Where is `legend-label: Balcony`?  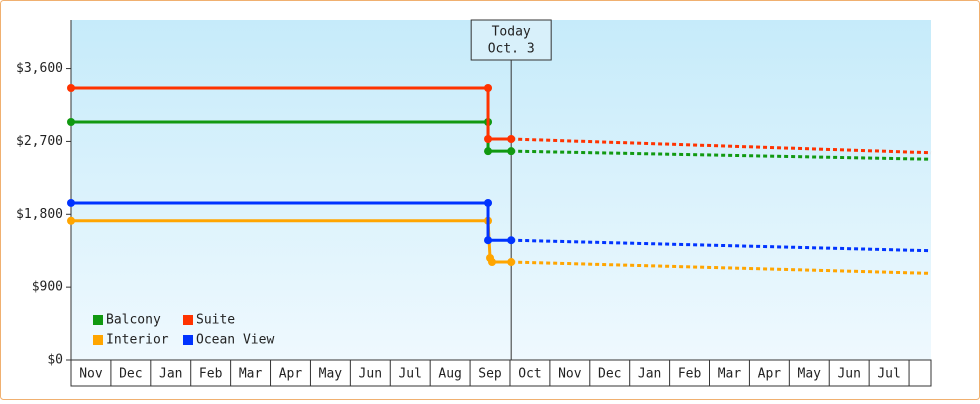
legend-label: Balcony is located at coordinates (133, 320).